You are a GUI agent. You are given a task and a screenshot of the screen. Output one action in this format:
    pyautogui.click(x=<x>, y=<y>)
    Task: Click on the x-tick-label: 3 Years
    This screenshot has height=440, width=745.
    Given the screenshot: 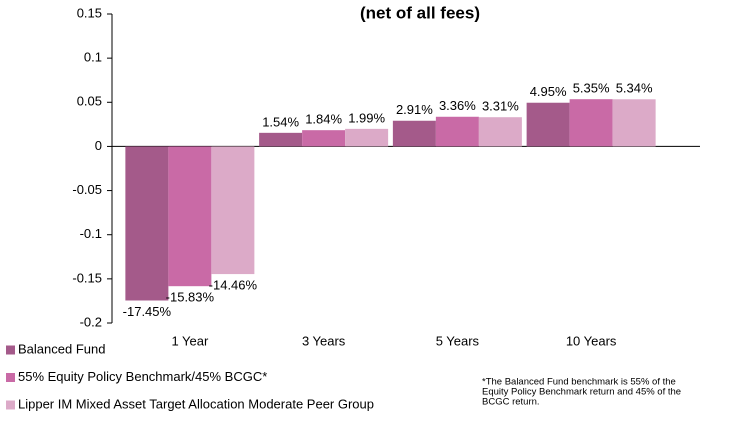 What is the action you would take?
    pyautogui.click(x=324, y=340)
    